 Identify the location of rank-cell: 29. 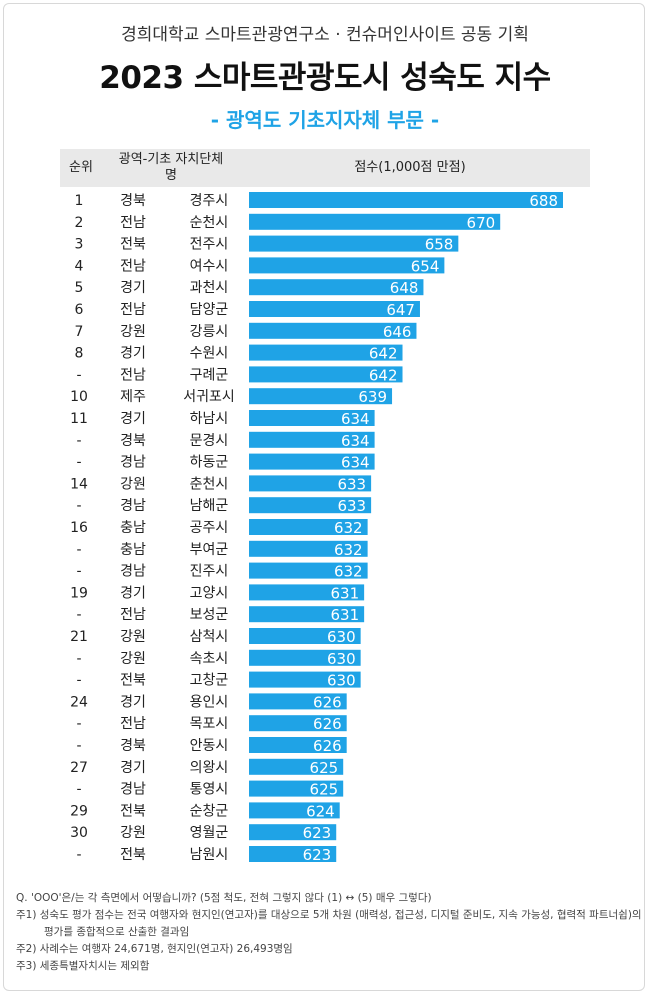
(79, 811).